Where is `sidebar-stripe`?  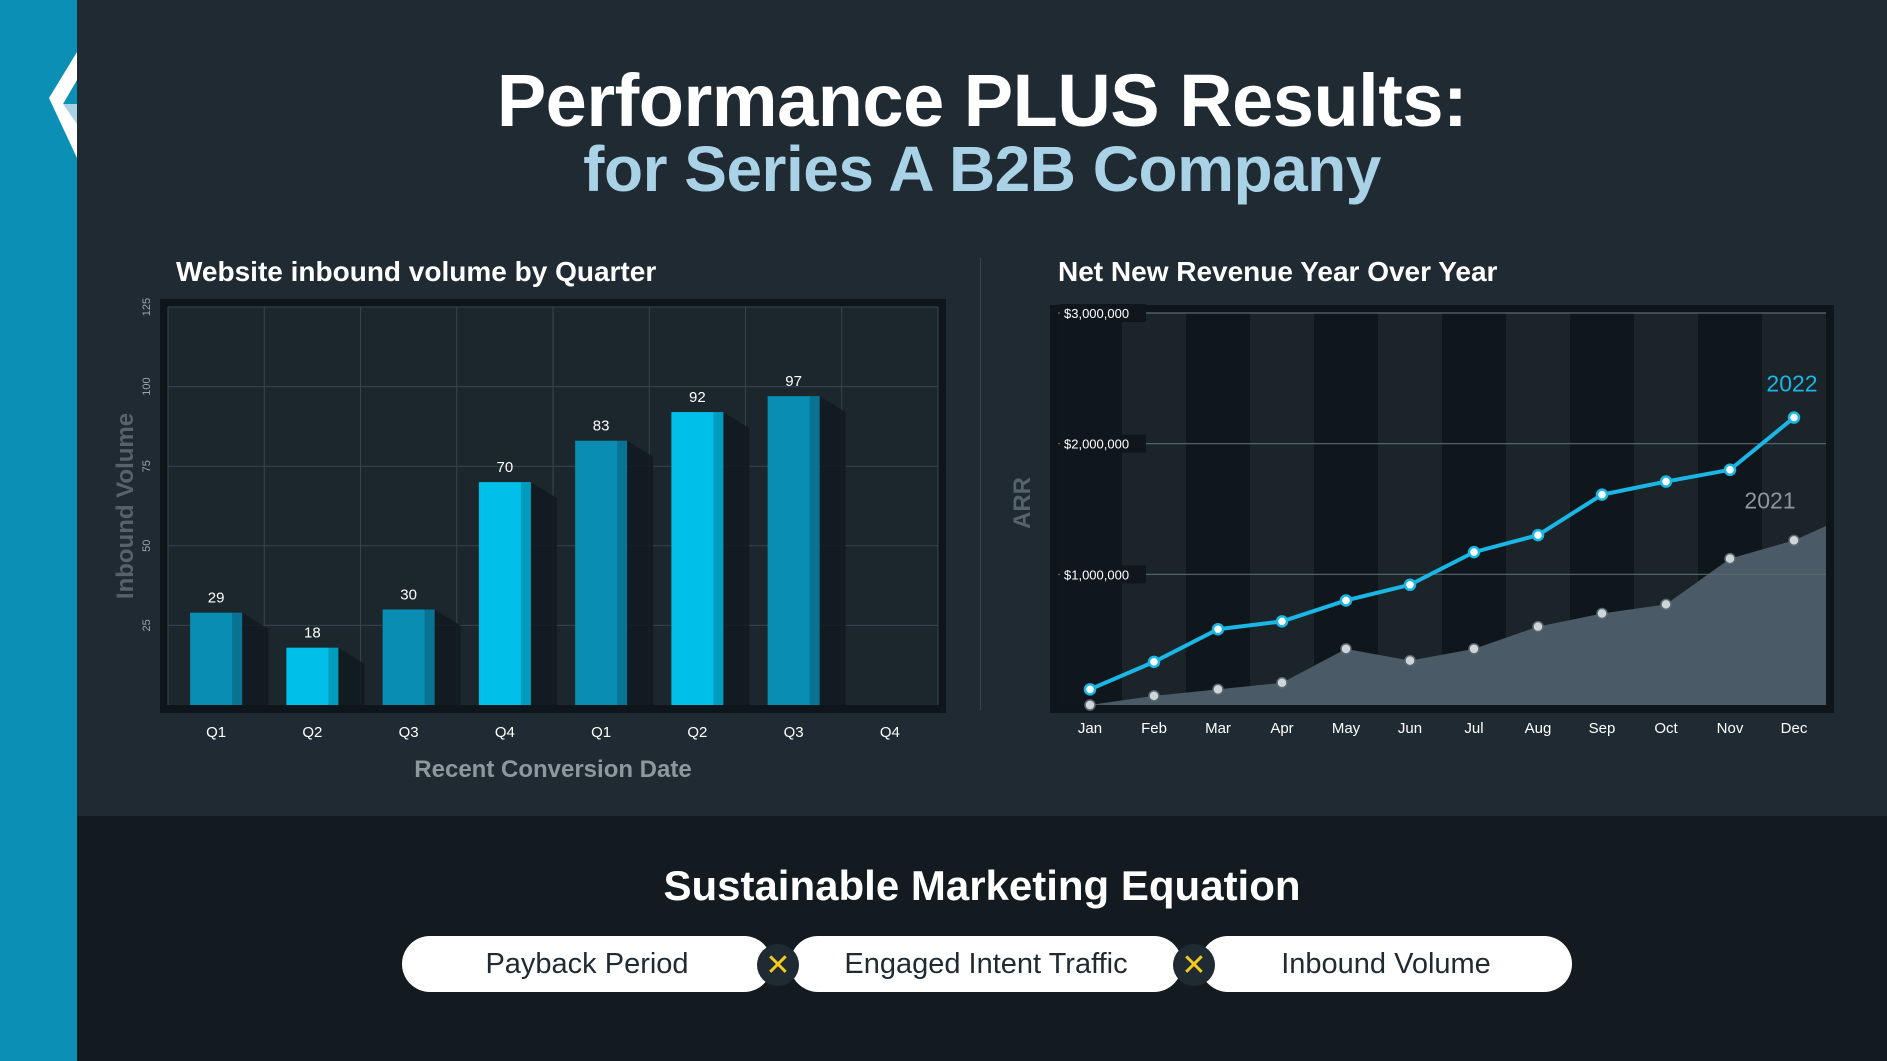
sidebar-stripe is located at coordinates (52, 530).